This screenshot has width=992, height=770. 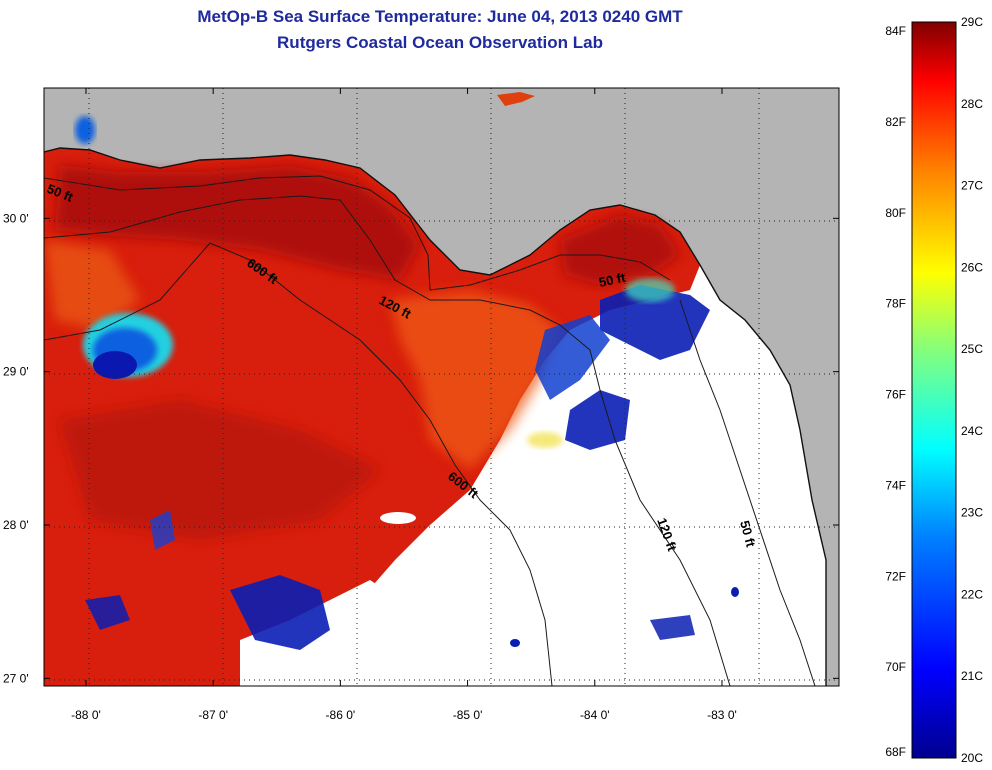 What do you see at coordinates (895, 667) in the screenshot?
I see `colorbar-f-label: 70F` at bounding box center [895, 667].